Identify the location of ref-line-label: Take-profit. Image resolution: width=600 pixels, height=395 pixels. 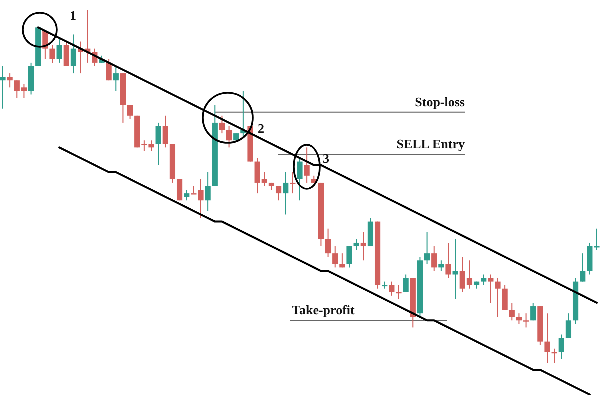
(324, 310).